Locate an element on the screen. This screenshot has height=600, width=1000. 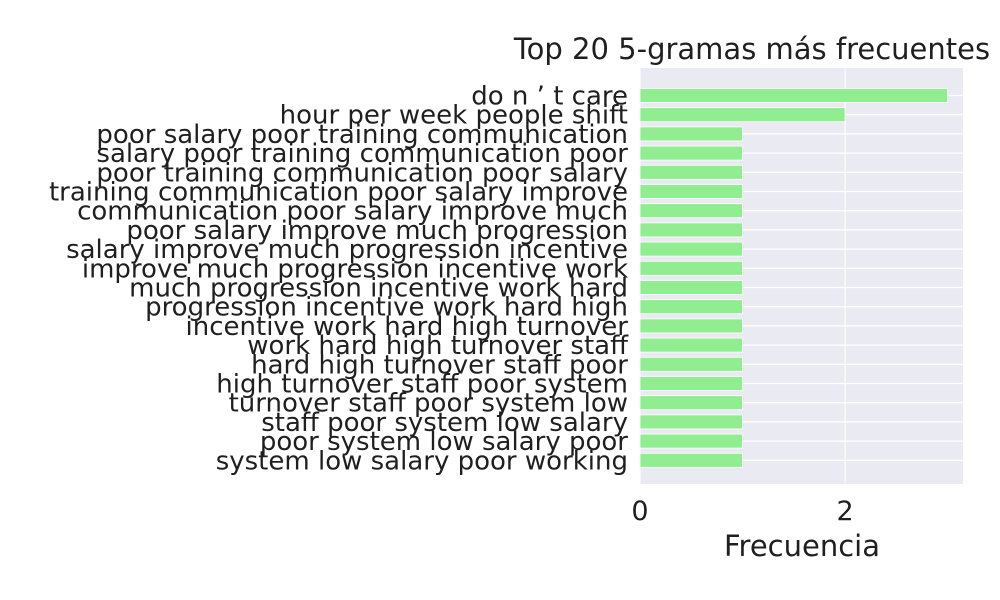
y-tick-label: communication poor salary improve much is located at coordinates (352, 212).